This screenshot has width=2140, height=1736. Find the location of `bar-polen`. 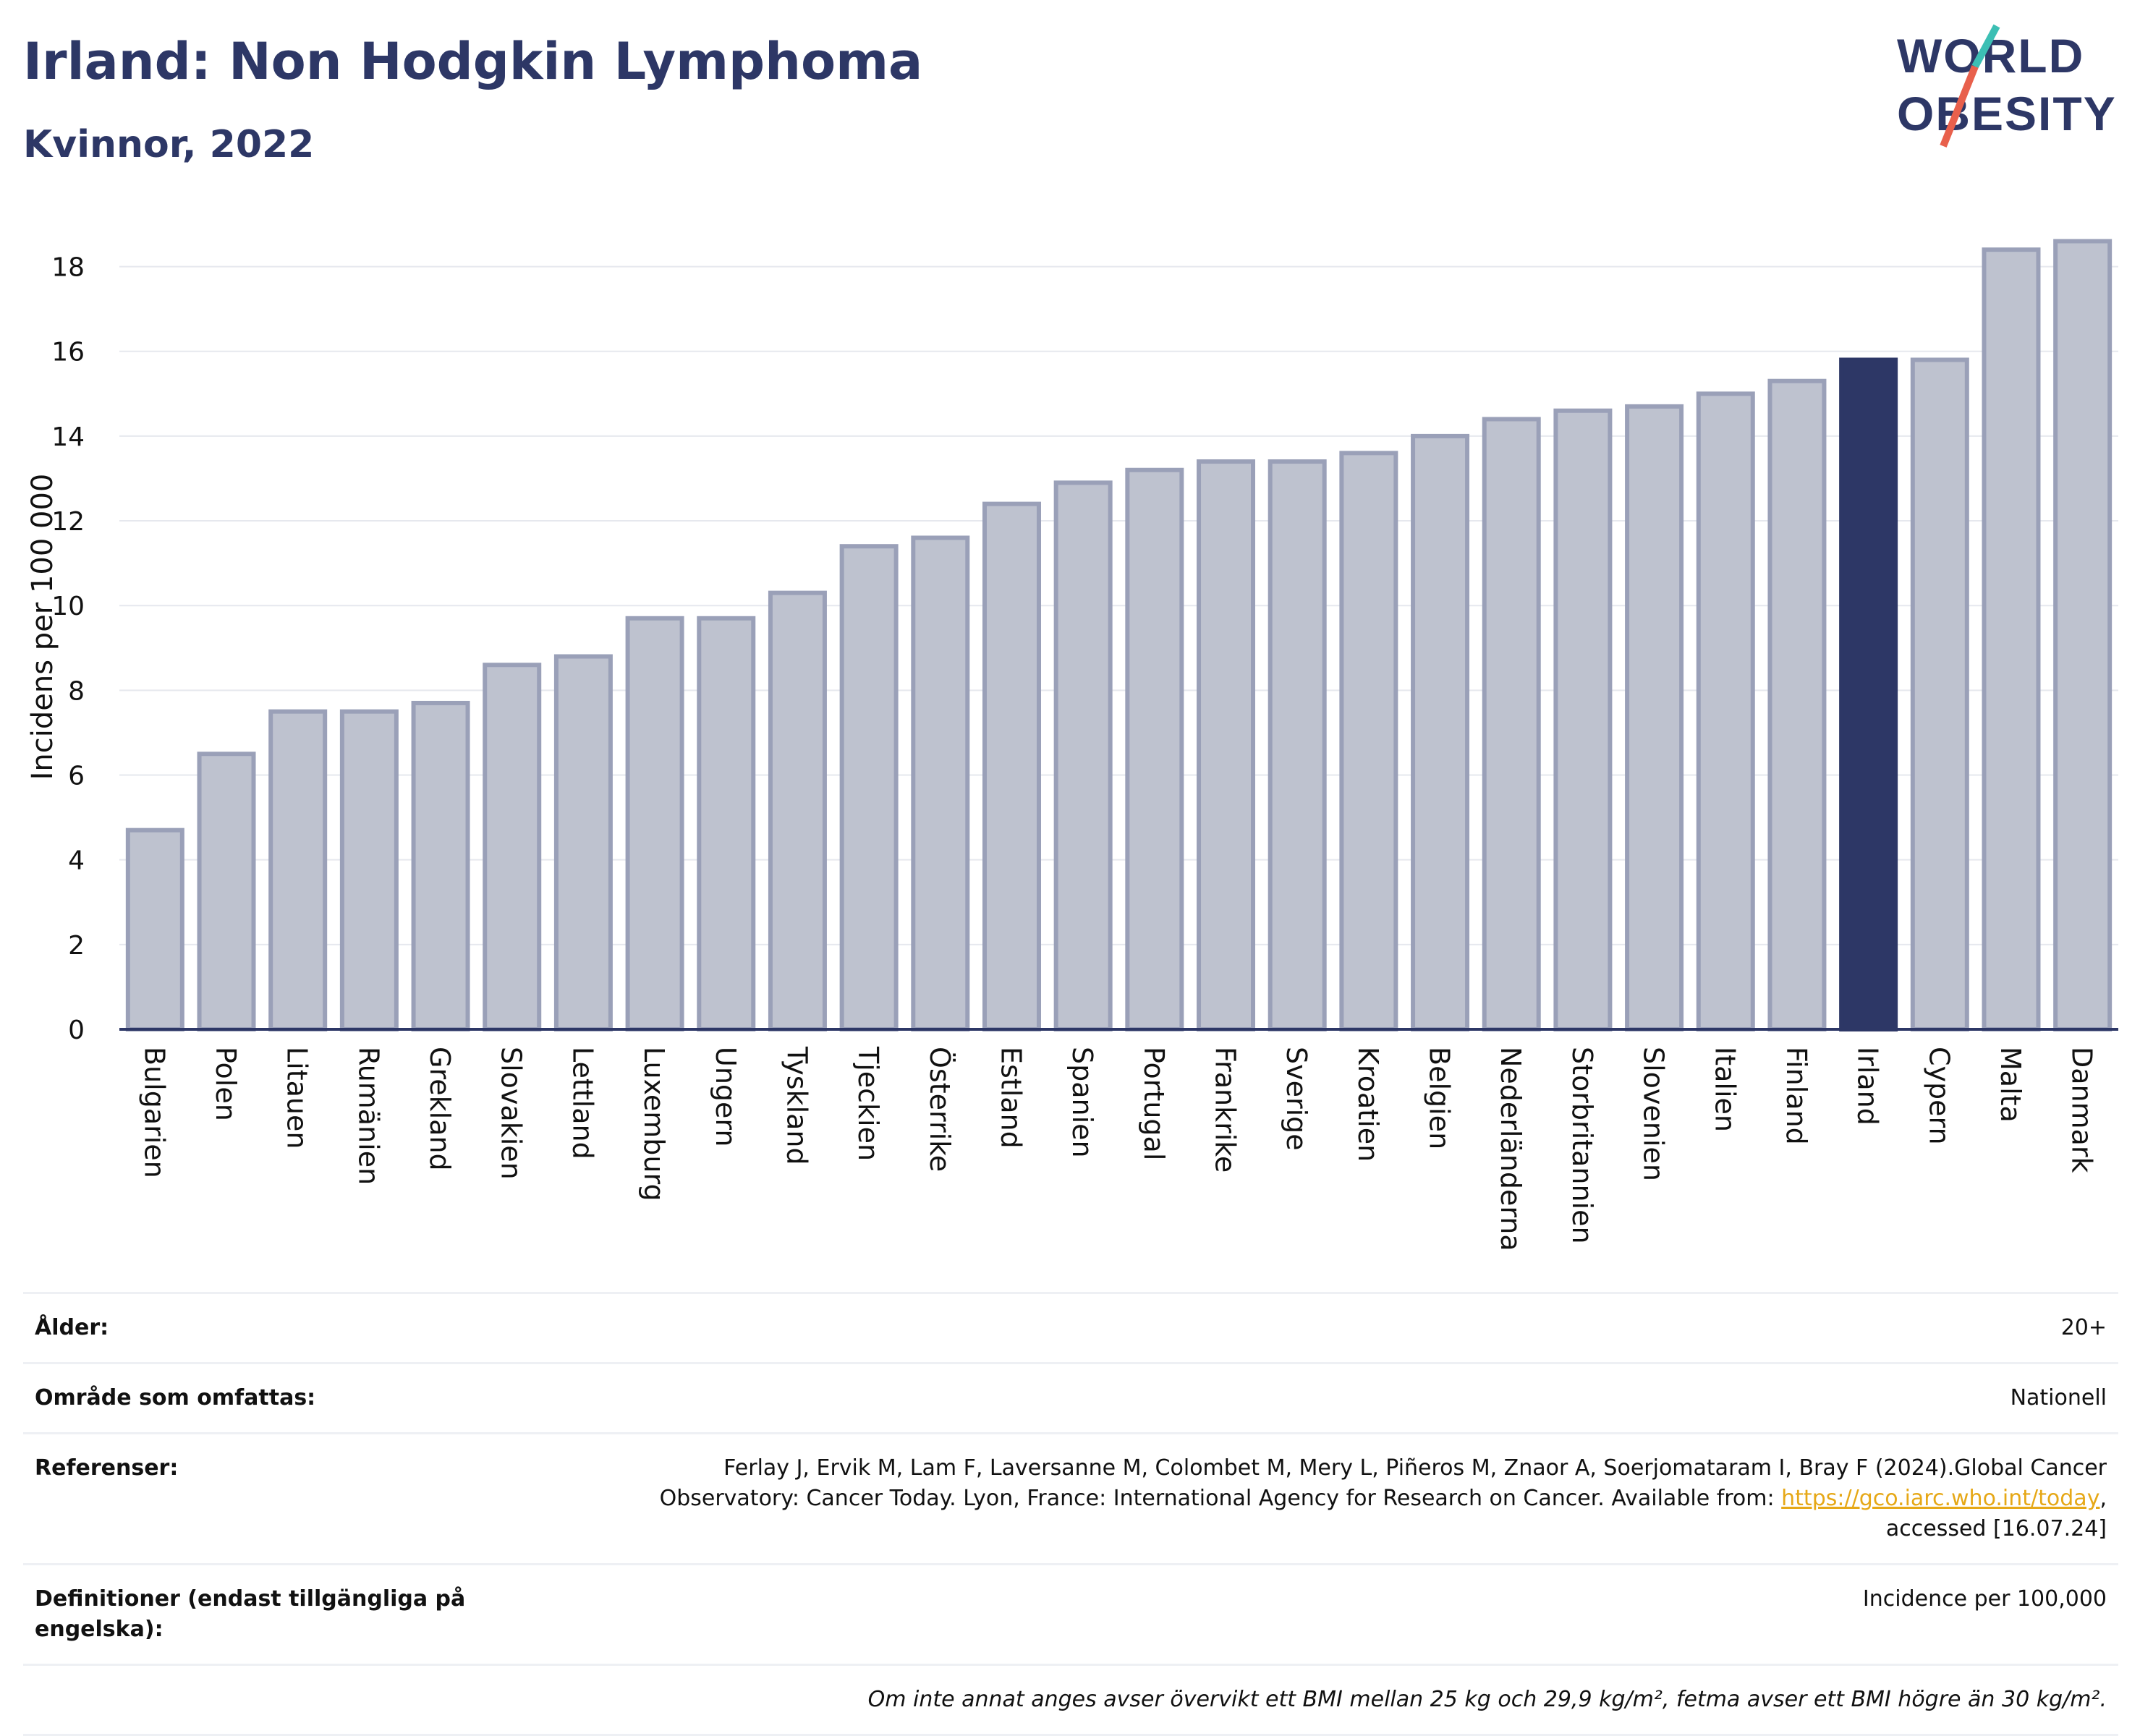

bar-polen is located at coordinates (226, 892).